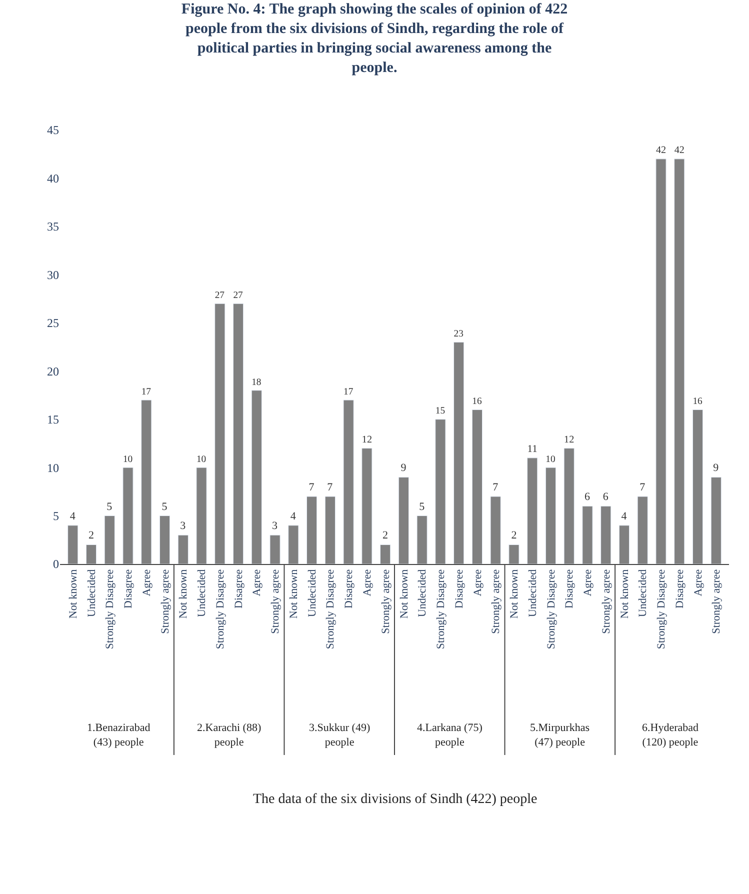  I want to click on text: 5.Mirpurkhas (47) people, so click(560, 735).